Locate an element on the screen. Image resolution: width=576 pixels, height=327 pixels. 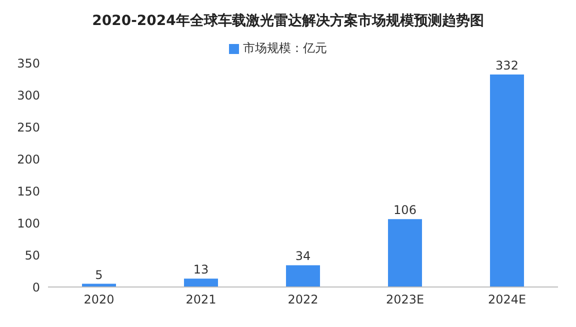
data-label: 13 is located at coordinates (201, 269).